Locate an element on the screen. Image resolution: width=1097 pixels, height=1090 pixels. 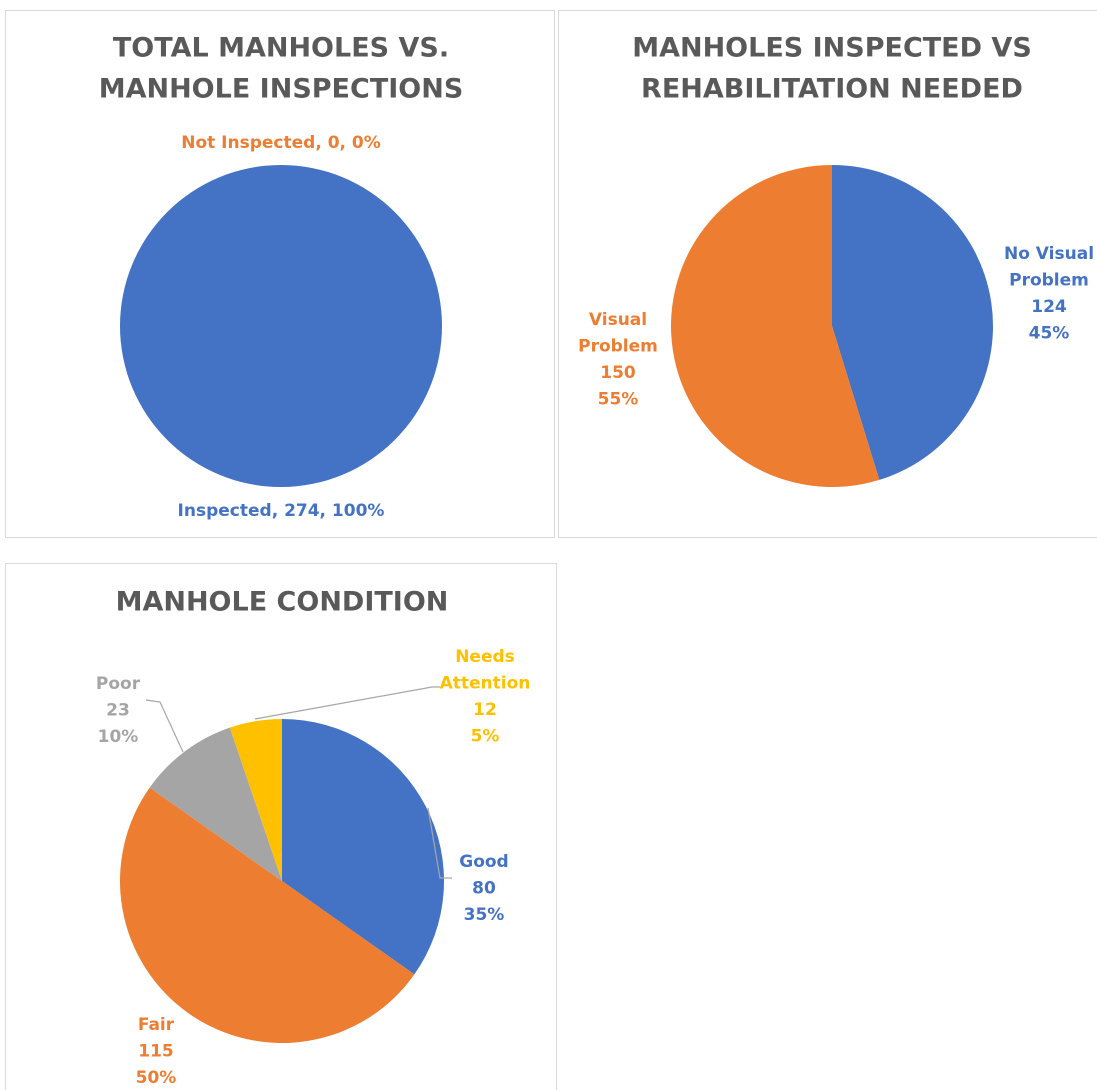
chart-title: MANHOLE CONDITION is located at coordinates (282, 602).